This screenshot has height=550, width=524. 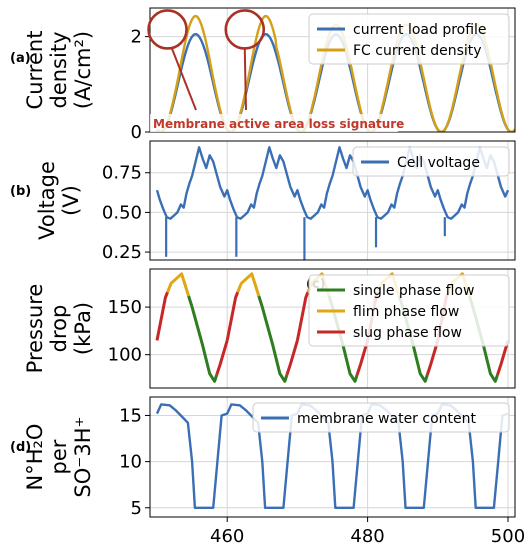 I want to click on y-tick-label: 15, so click(x=130, y=415).